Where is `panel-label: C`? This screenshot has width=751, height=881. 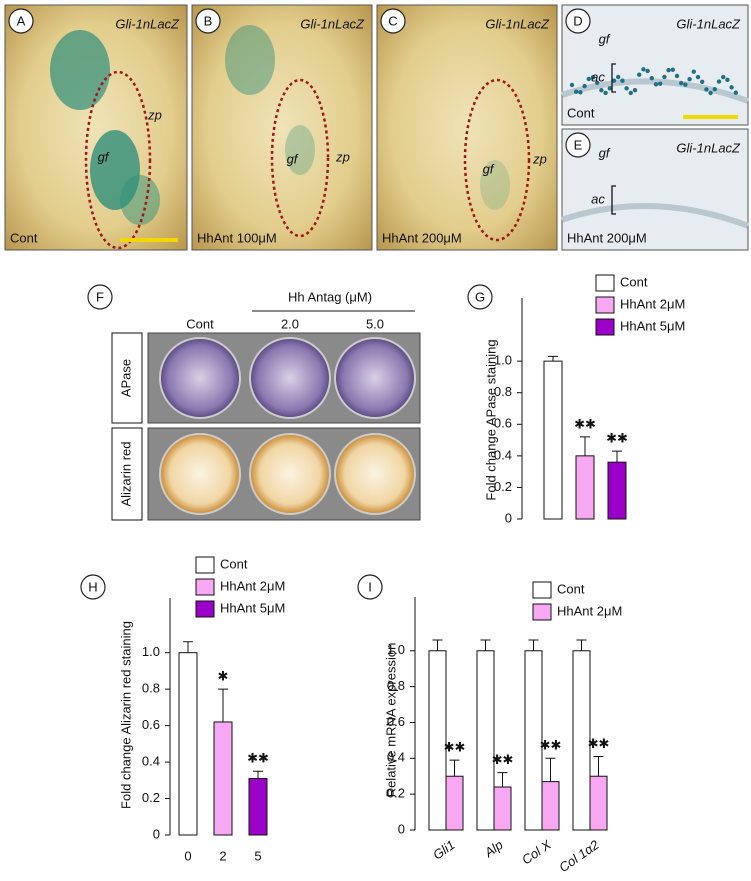 panel-label: C is located at coordinates (392, 20).